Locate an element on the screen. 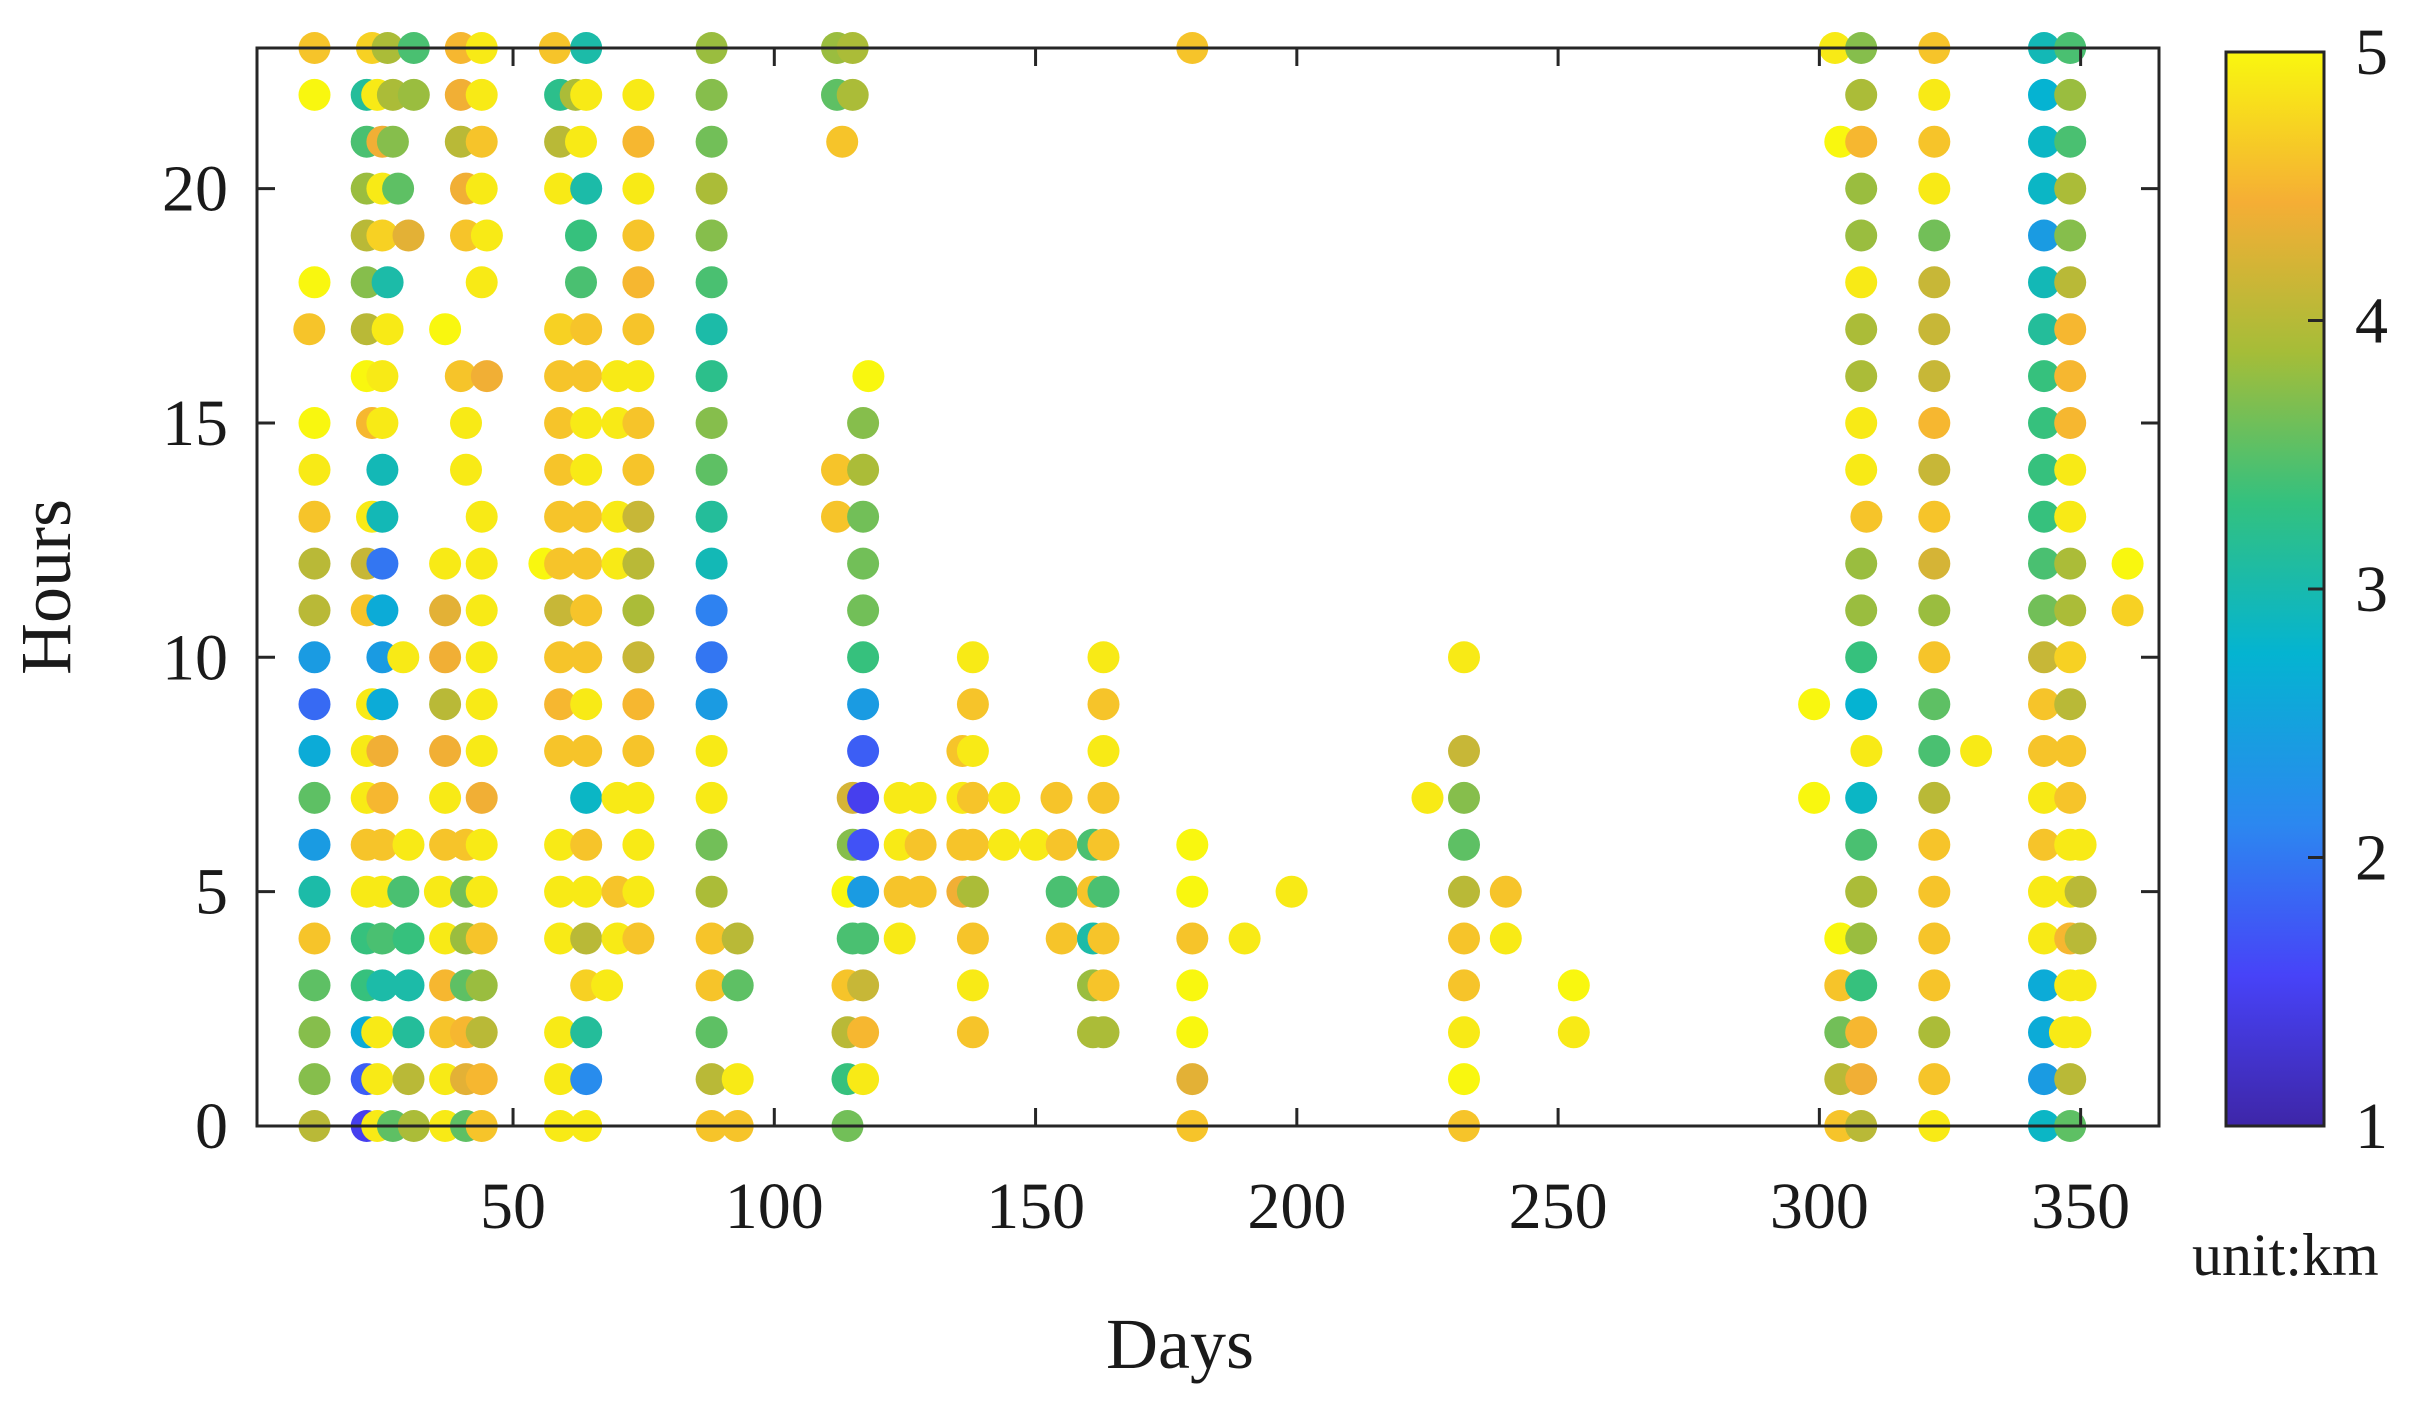 The width and height of the screenshot is (2429, 1404). x-tick-label: 150 is located at coordinates (1035, 1206).